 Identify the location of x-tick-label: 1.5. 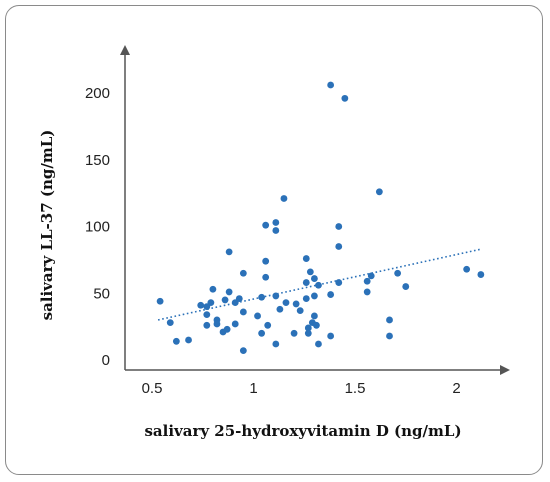
(355, 388).